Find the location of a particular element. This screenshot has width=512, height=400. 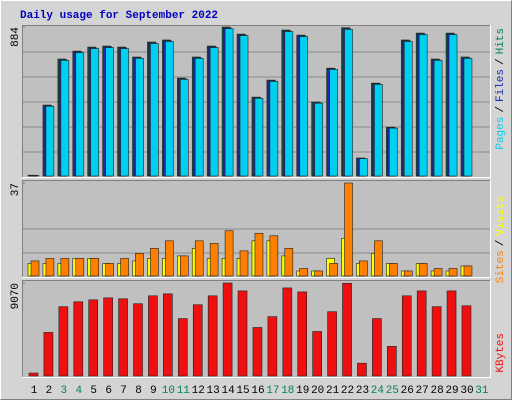

x-tick-label: 13 is located at coordinates (213, 391).